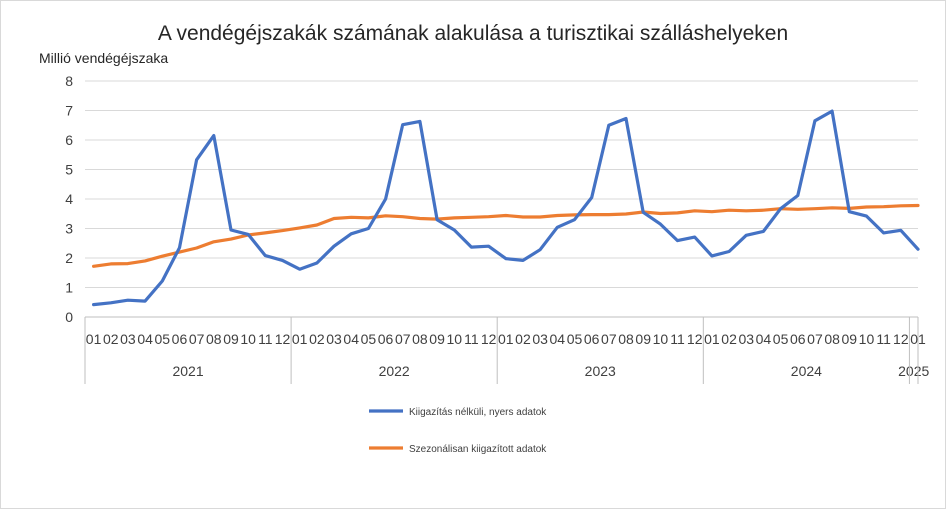  What do you see at coordinates (806, 371) in the screenshot?
I see `x-year-label: 2024` at bounding box center [806, 371].